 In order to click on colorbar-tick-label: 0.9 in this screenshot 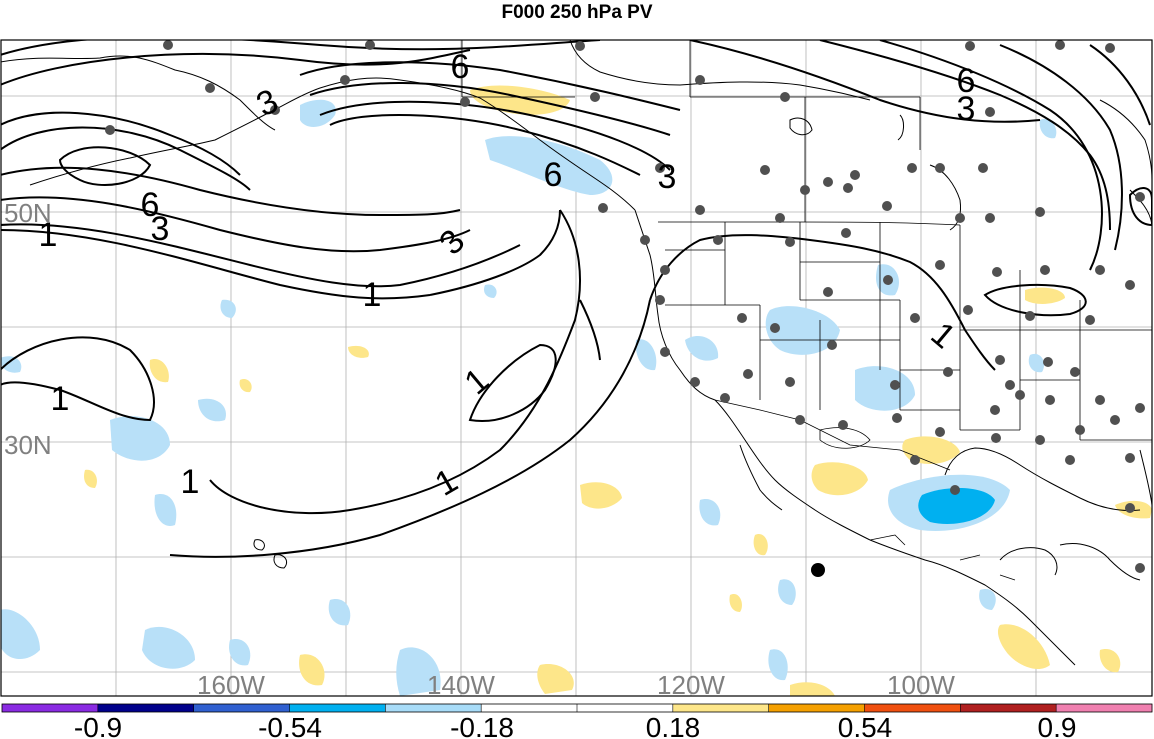, I will do `click(1057, 725)`.